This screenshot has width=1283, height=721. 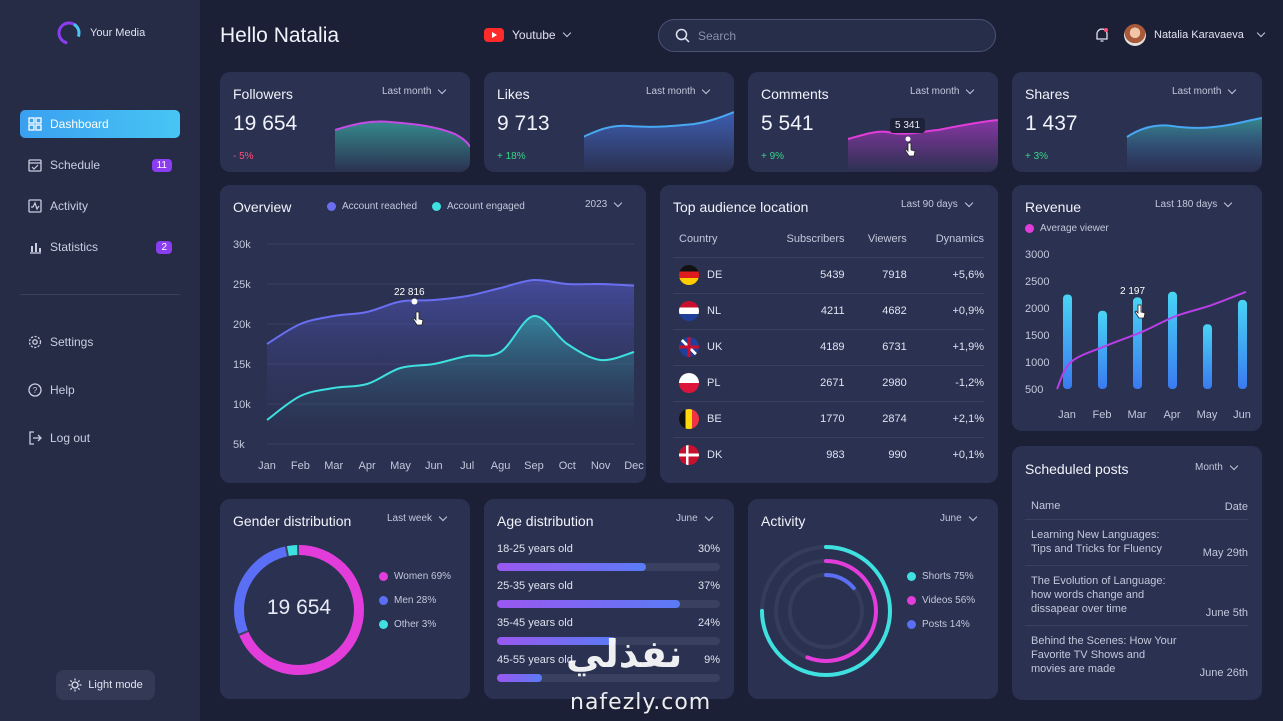 What do you see at coordinates (535, 549) in the screenshot?
I see `age-label: 18-25 years old` at bounding box center [535, 549].